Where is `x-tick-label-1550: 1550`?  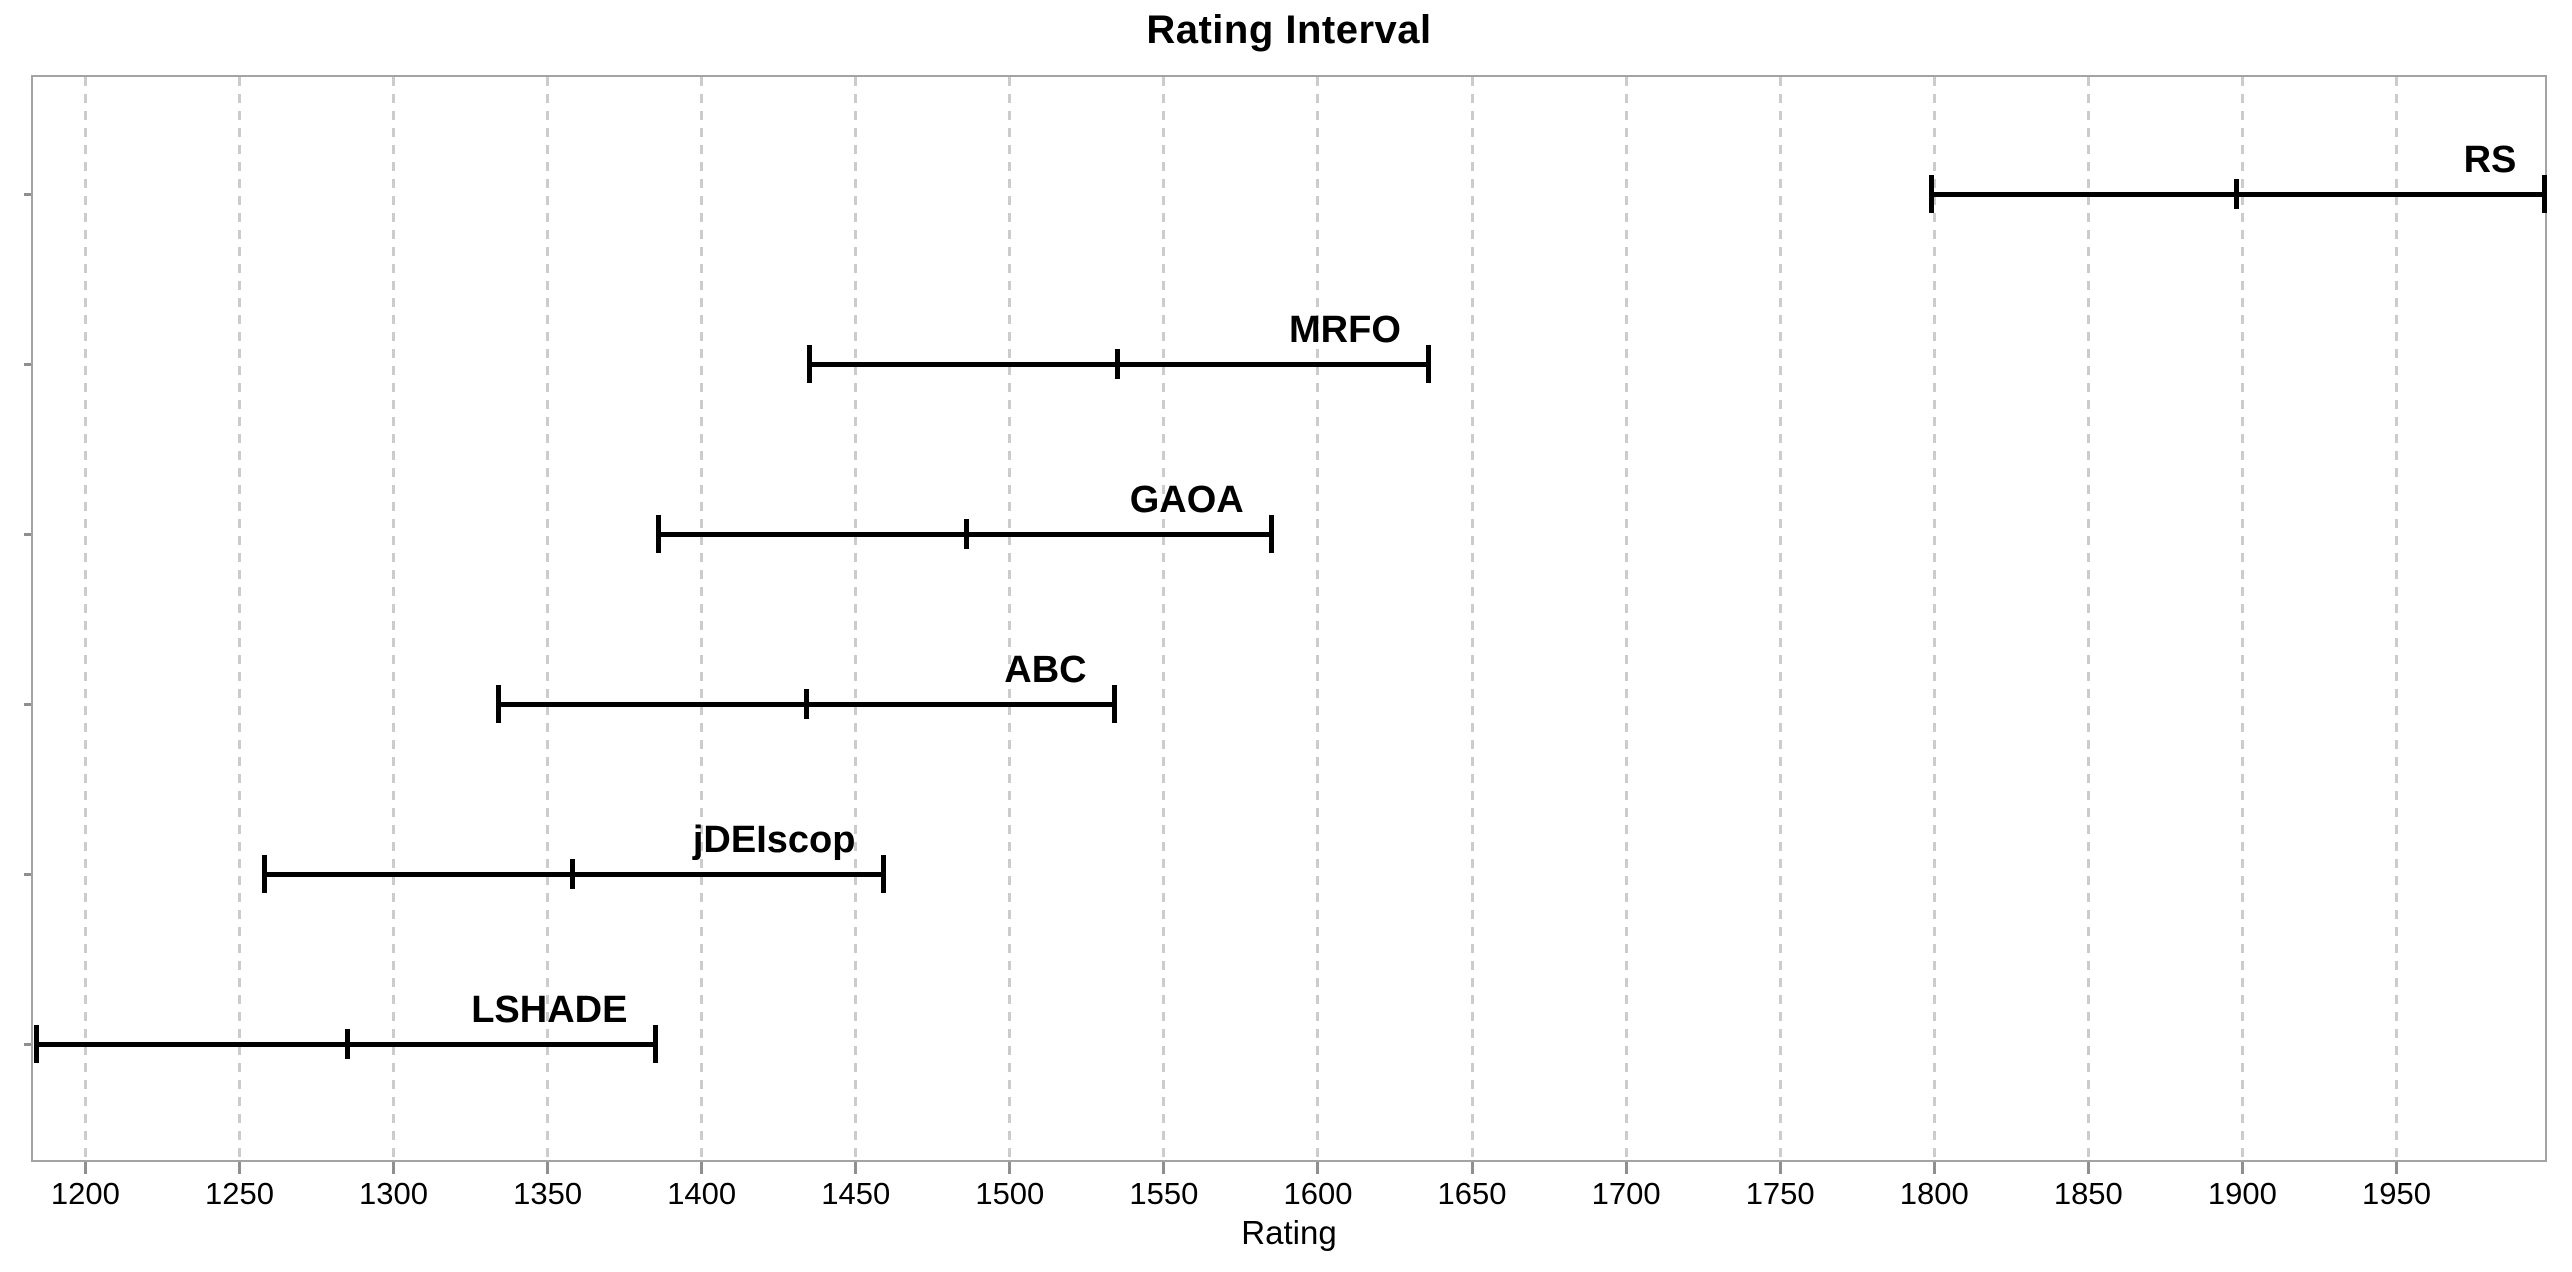
x-tick-label-1550: 1550 is located at coordinates (1164, 1193).